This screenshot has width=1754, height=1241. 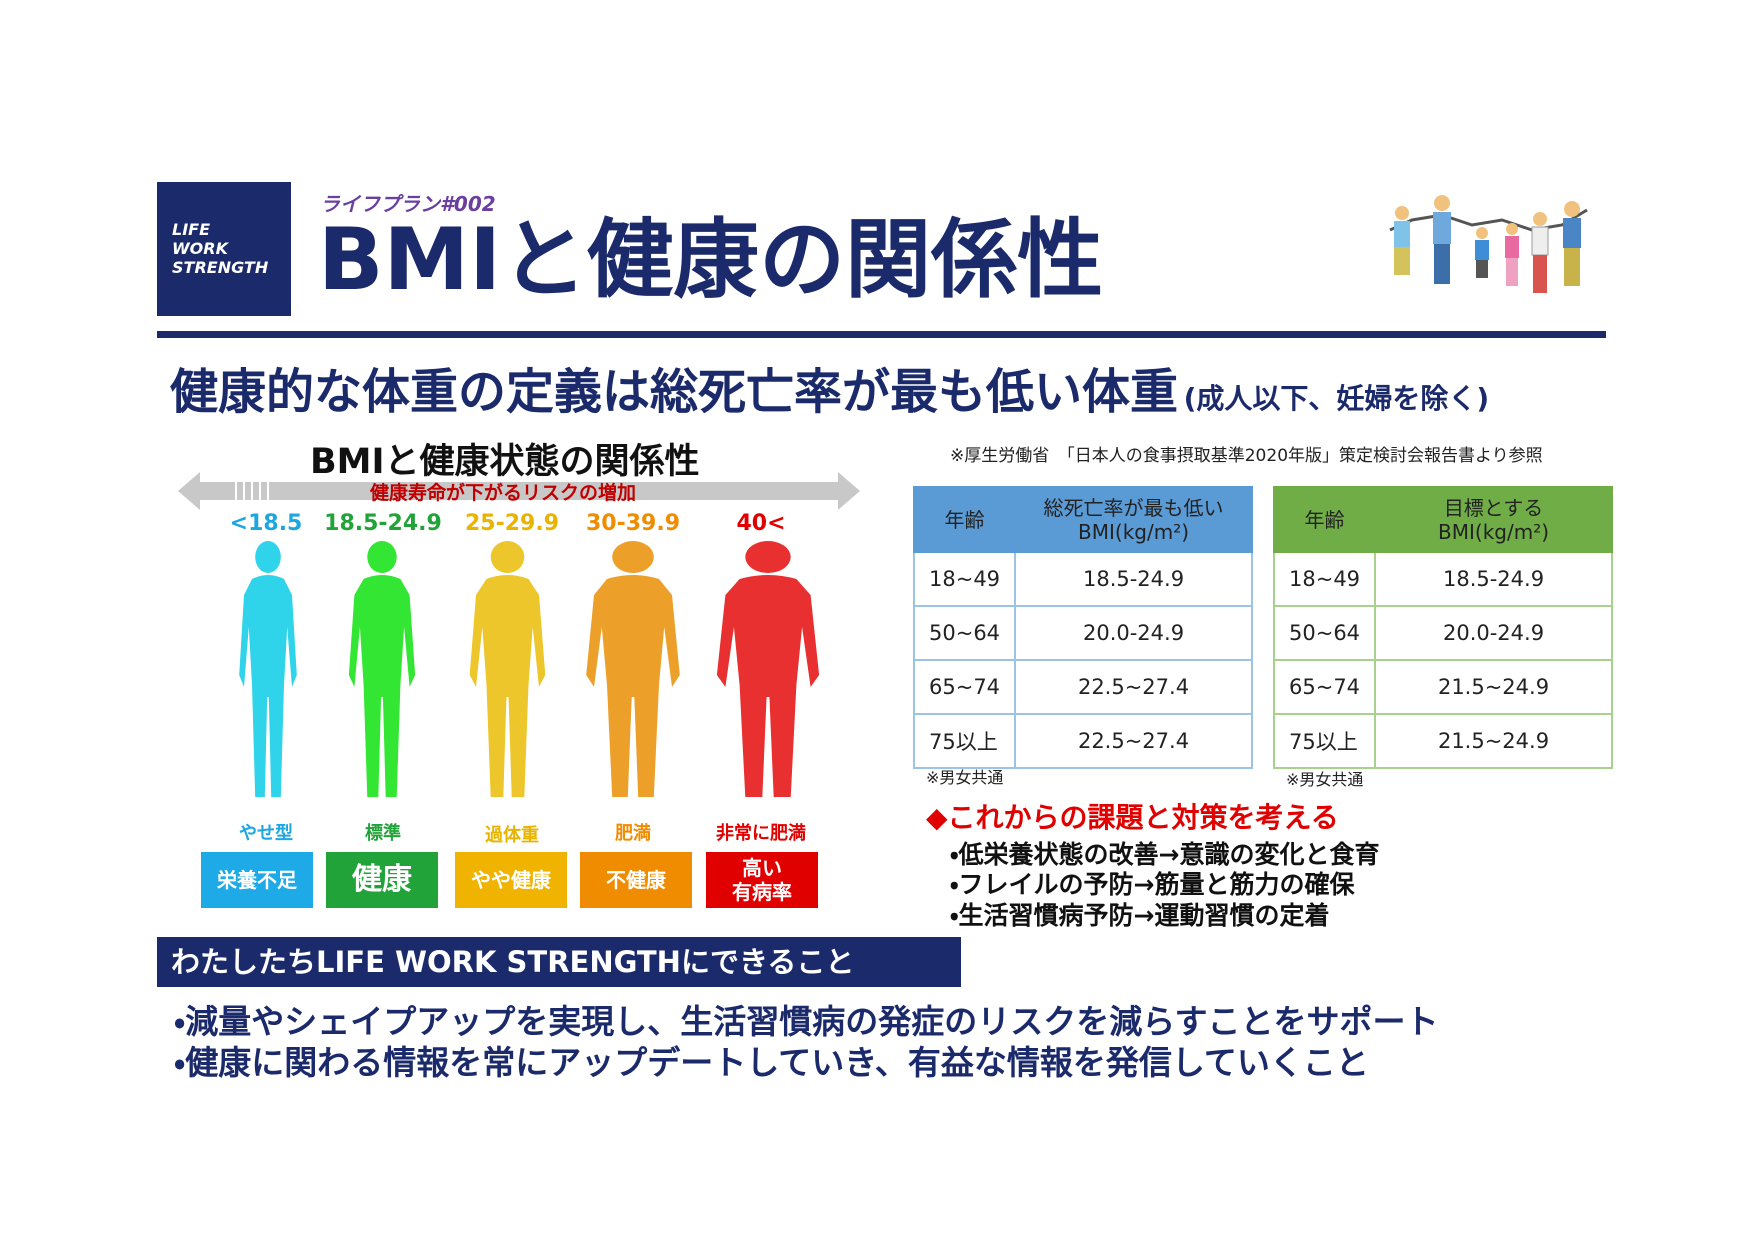 I want to click on body-label: 過体重, so click(x=512, y=835).